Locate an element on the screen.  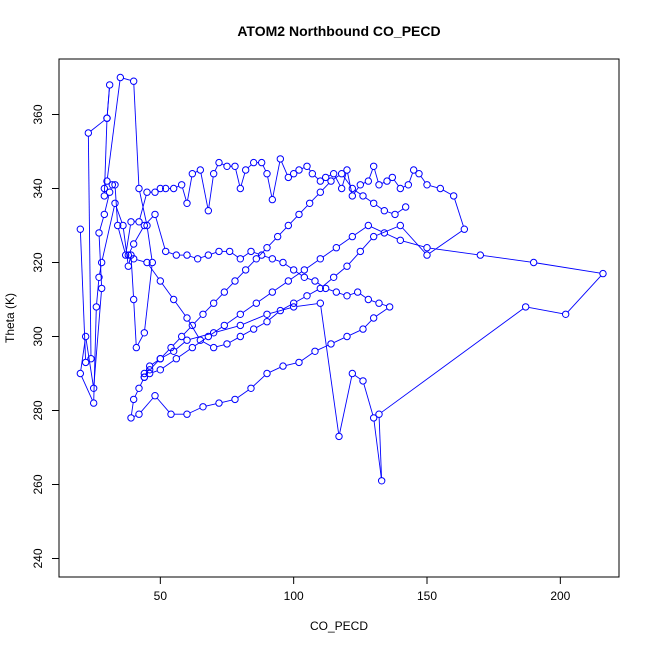
y-tick-label: 360 is located at coordinates (38, 114).